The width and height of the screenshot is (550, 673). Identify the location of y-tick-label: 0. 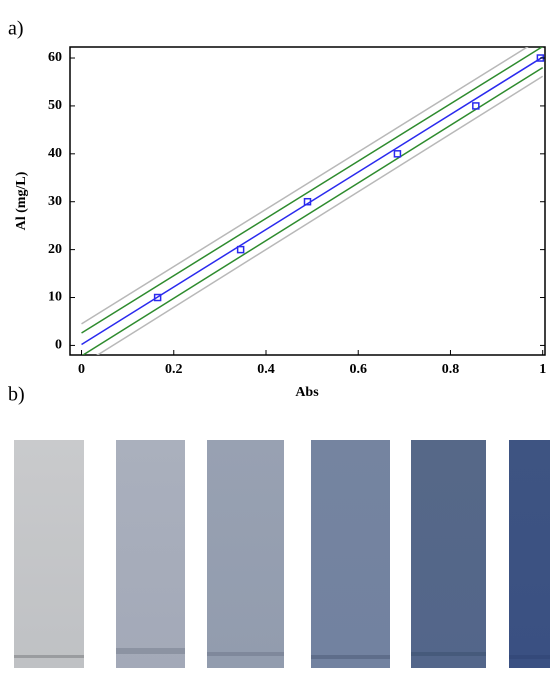
(58, 345).